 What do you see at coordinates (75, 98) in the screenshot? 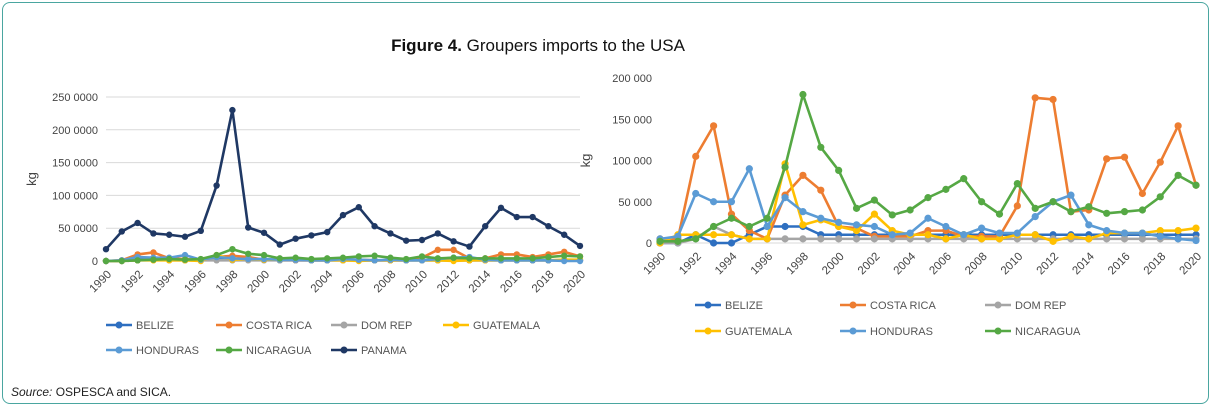
I see `y-tick-label-0-5: 250 0000` at bounding box center [75, 98].